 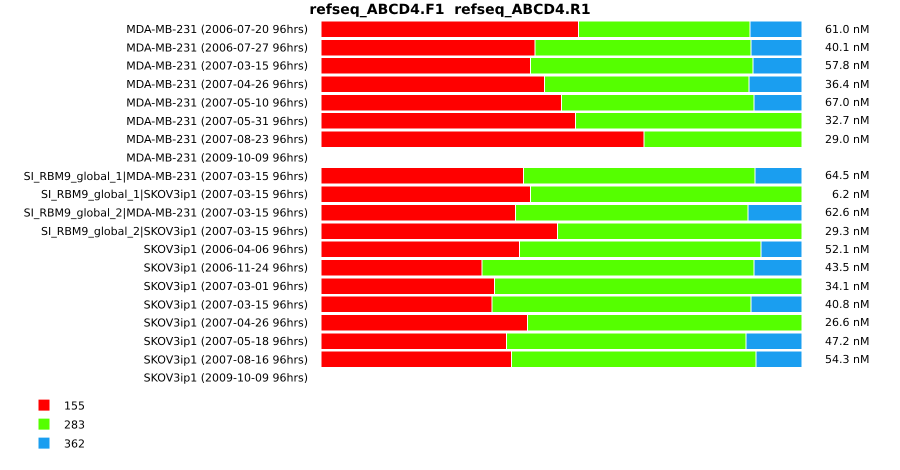 I want to click on y2-tick-label: 47.2 nM, so click(x=847, y=341).